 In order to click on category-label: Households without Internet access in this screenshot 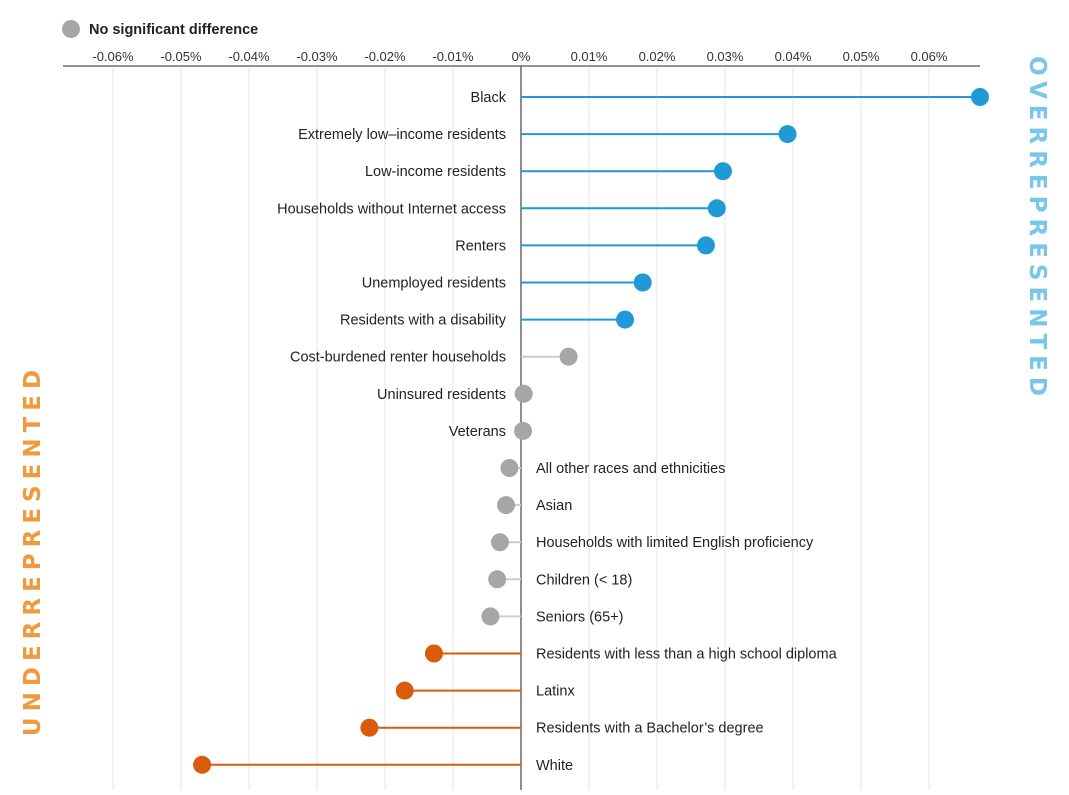, I will do `click(391, 209)`.